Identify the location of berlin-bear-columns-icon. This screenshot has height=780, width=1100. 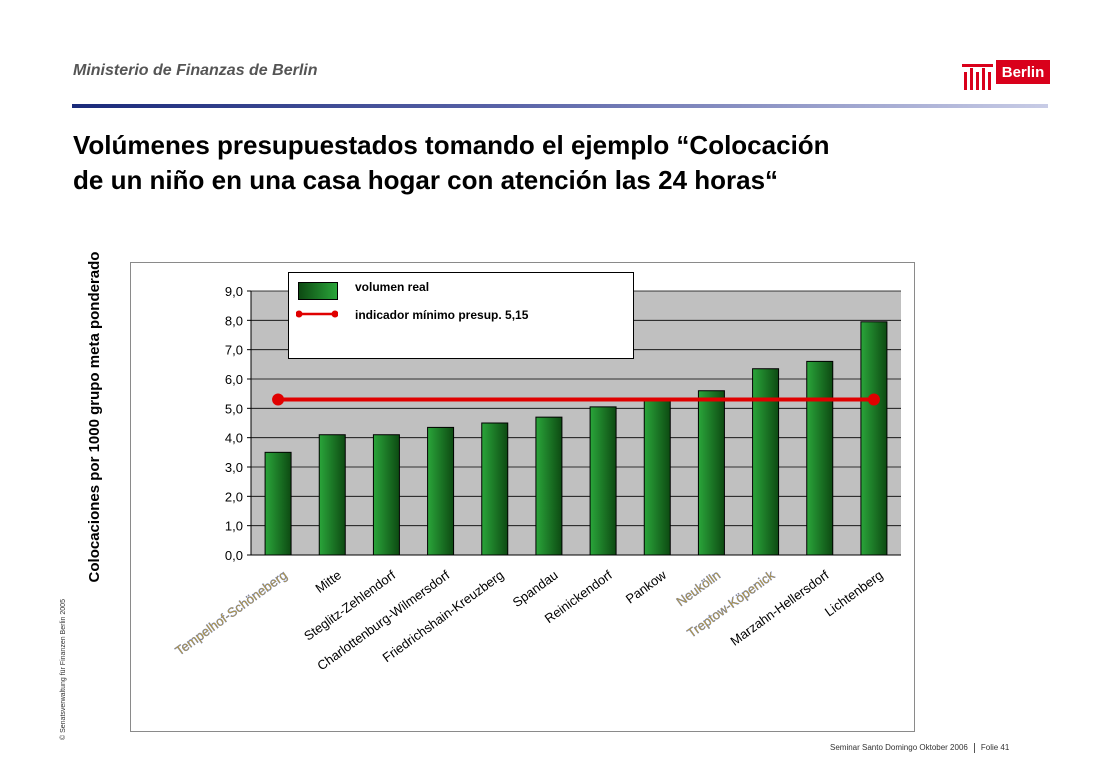
(977, 77).